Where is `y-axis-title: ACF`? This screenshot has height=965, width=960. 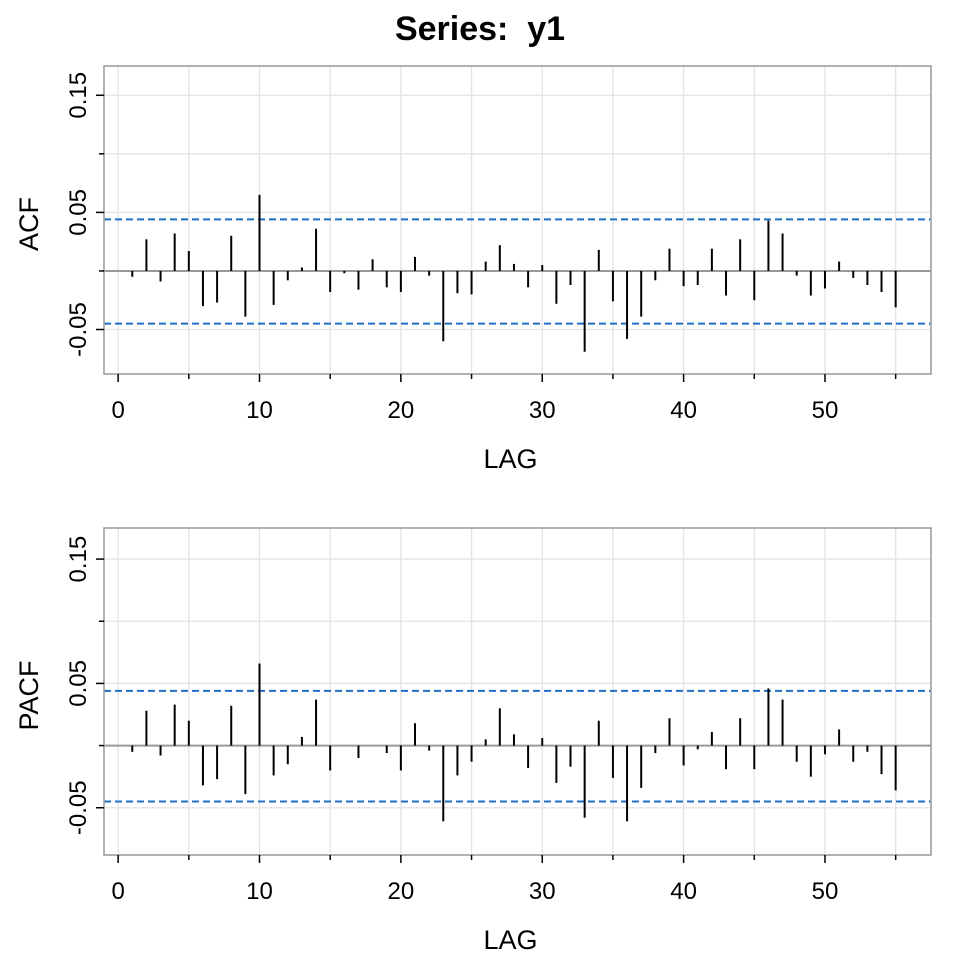 y-axis-title: ACF is located at coordinates (29, 224).